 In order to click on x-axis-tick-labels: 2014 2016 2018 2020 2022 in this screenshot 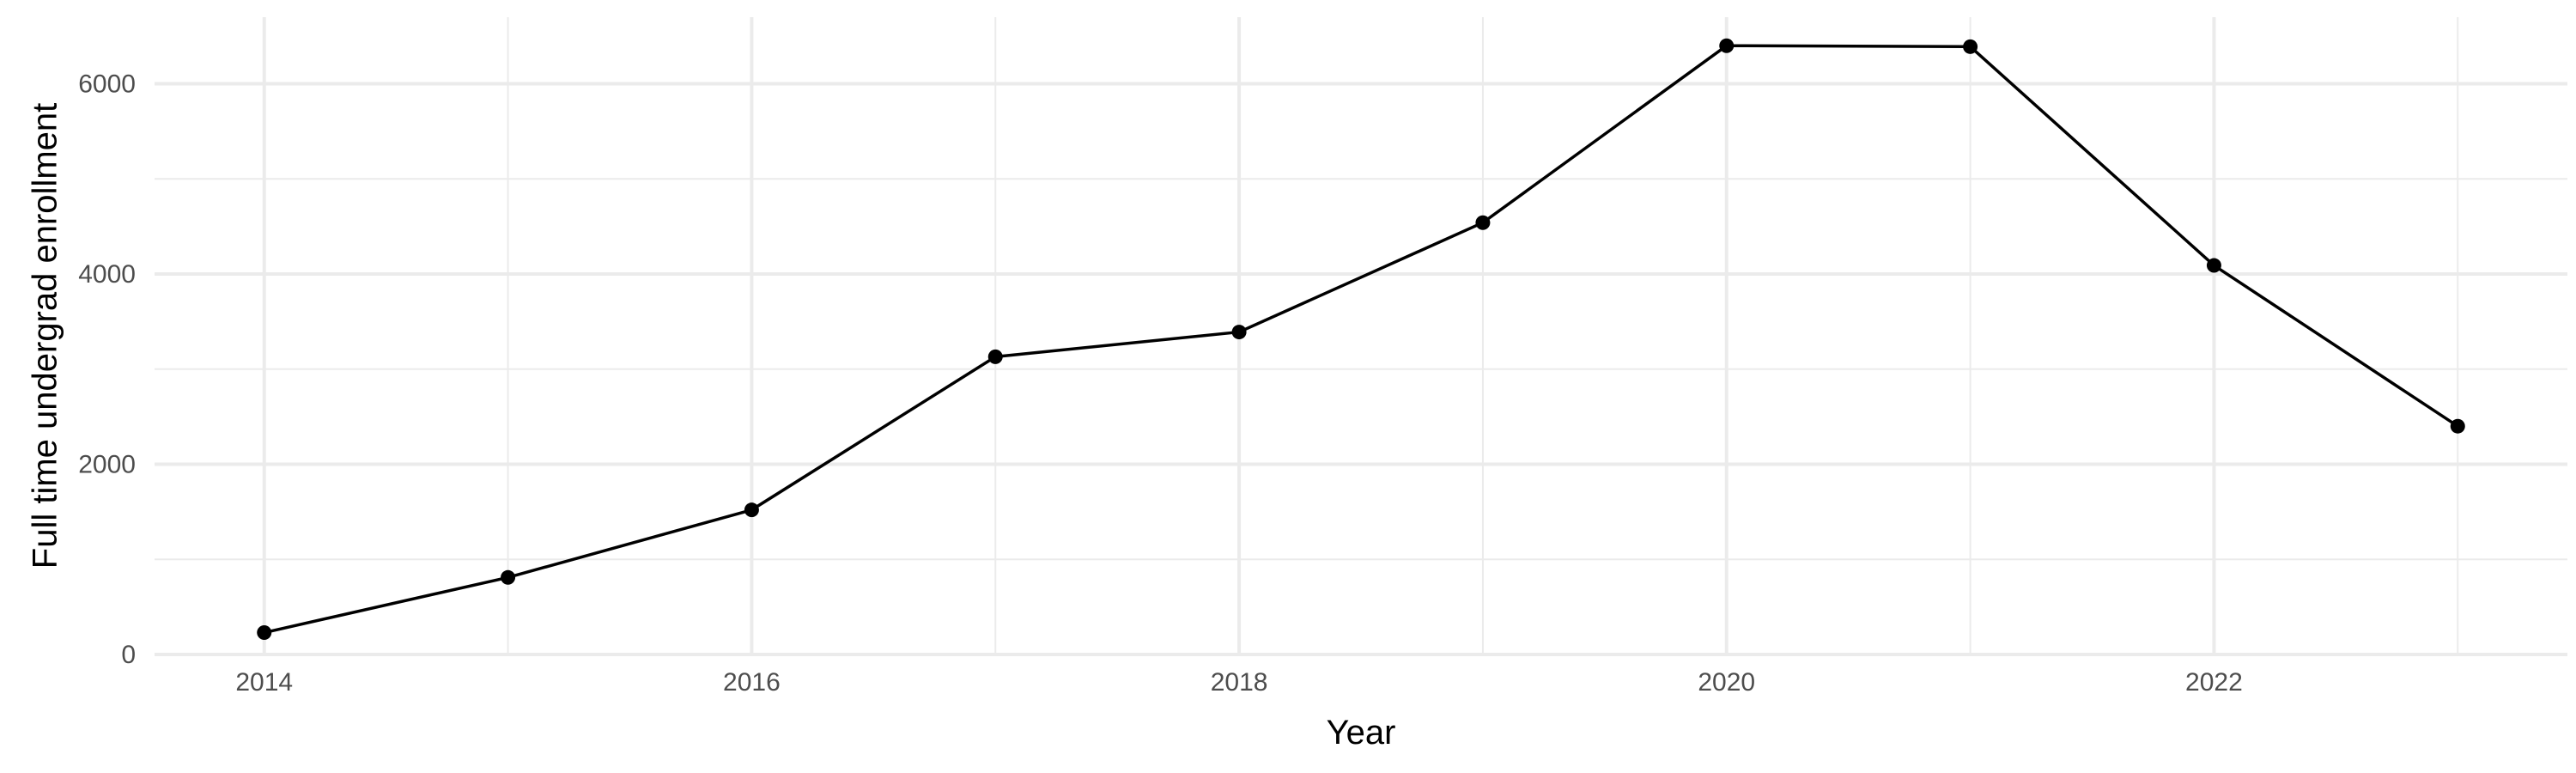, I will do `click(1239, 682)`.